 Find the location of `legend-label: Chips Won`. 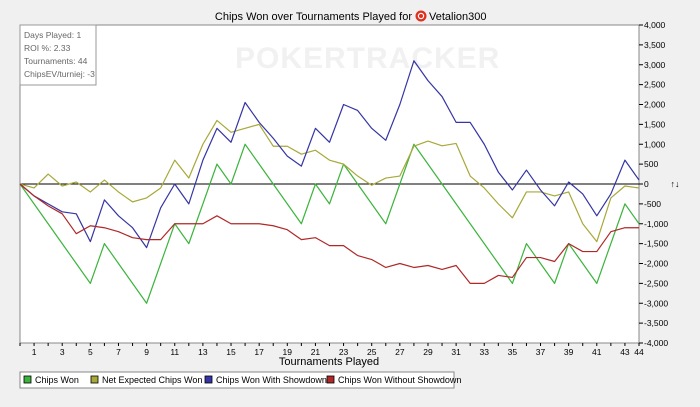

legend-label: Chips Won is located at coordinates (57, 380).